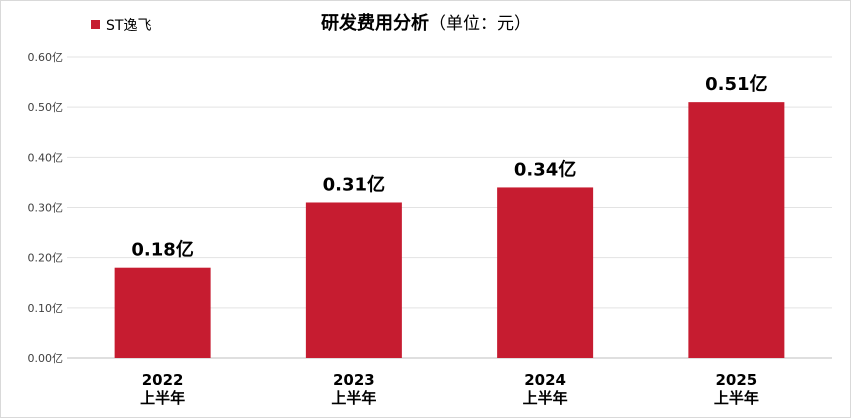 Image resolution: width=851 pixels, height=418 pixels. I want to click on y-axis: 0.00亿 0.10亿 0.20亿 0.30亿 0.40亿 0.50亿 0.60亿, so click(46, 208).